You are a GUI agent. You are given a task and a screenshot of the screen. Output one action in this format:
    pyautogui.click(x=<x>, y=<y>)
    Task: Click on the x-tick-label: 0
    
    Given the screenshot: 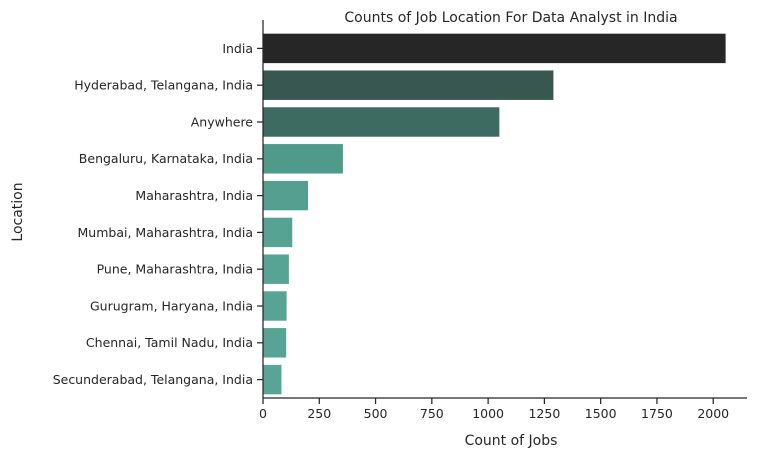 What is the action you would take?
    pyautogui.click(x=263, y=413)
    